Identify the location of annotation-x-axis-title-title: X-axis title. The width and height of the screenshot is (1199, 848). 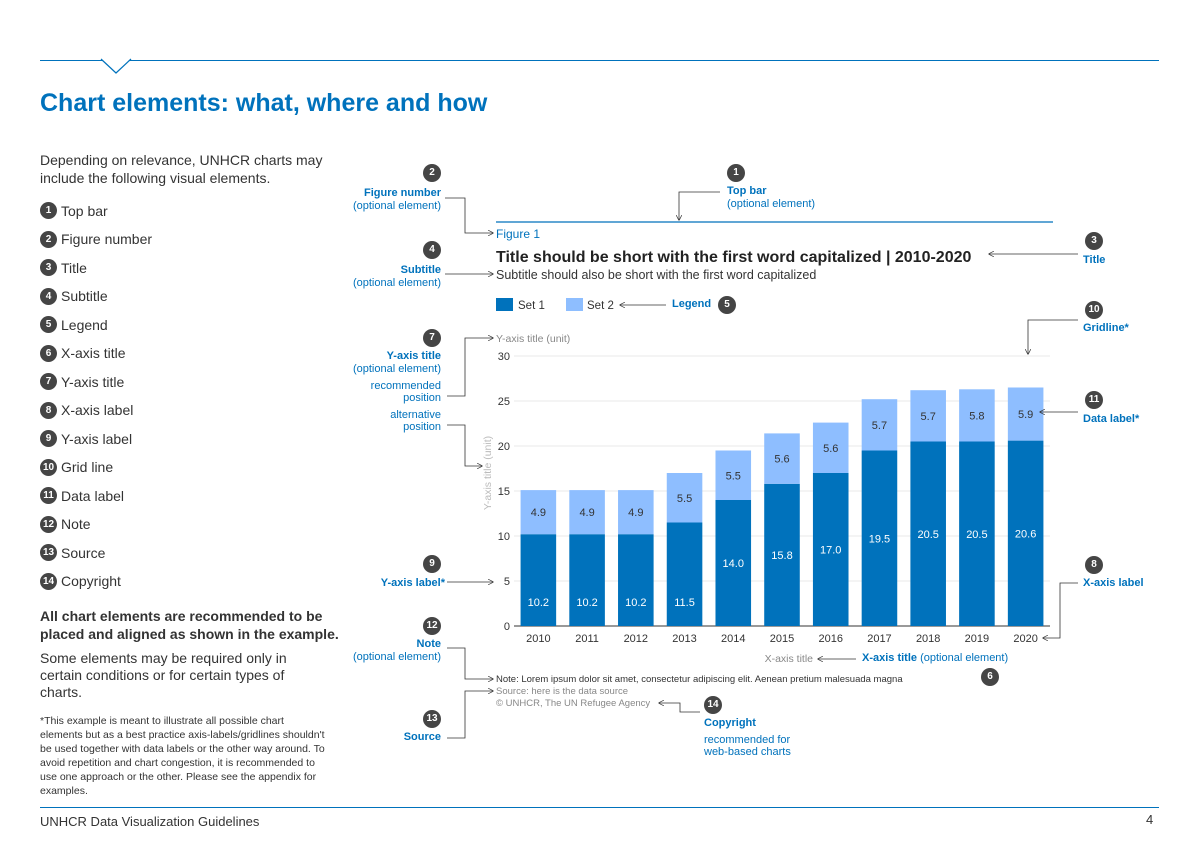
(890, 658).